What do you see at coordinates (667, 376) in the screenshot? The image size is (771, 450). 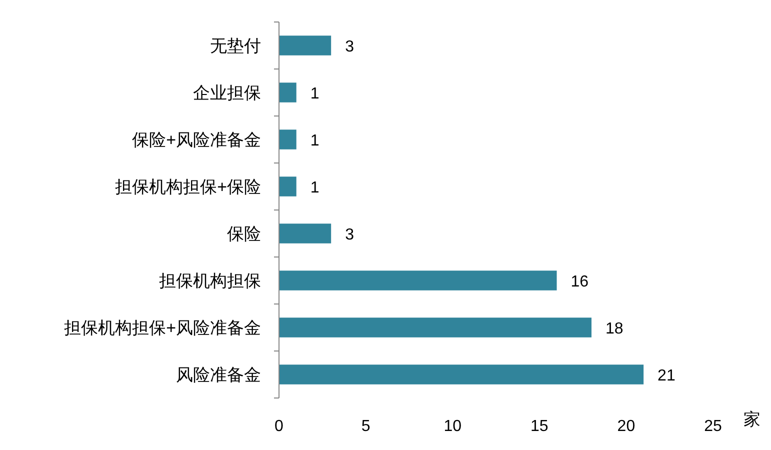 I see `data-label: 21` at bounding box center [667, 376].